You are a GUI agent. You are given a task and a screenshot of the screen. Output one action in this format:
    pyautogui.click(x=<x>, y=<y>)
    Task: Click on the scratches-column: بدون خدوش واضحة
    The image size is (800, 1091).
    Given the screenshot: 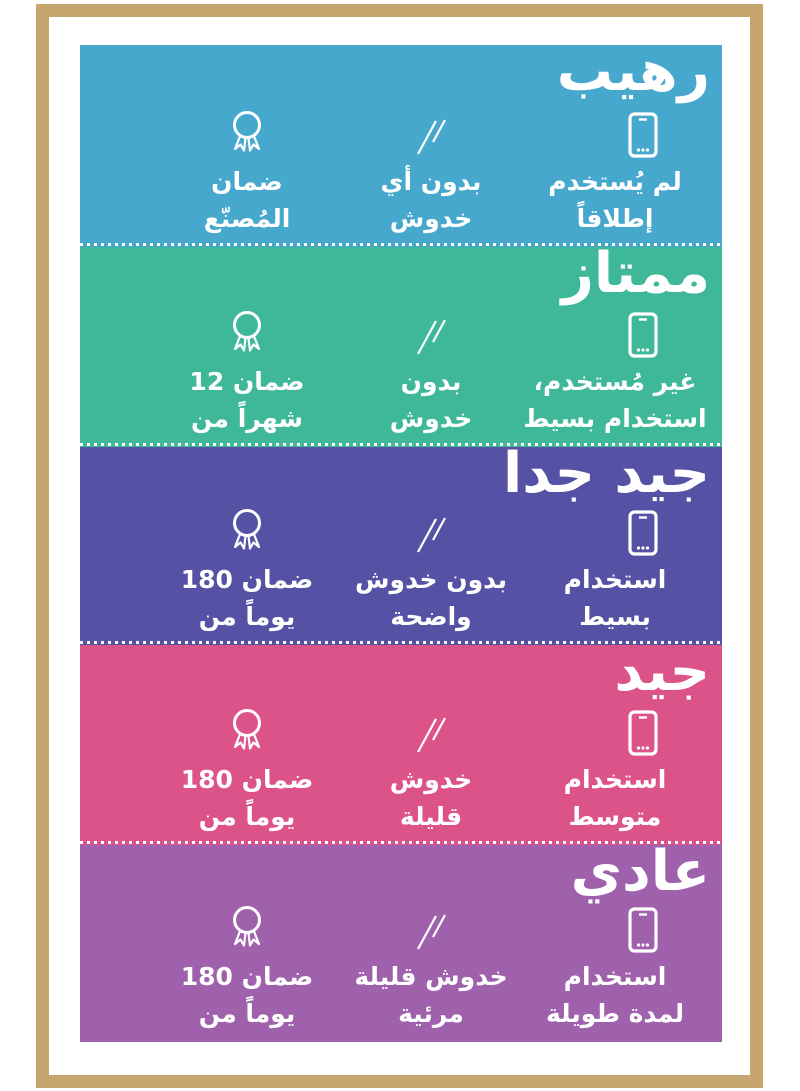 What is the action you would take?
    pyautogui.click(x=431, y=569)
    